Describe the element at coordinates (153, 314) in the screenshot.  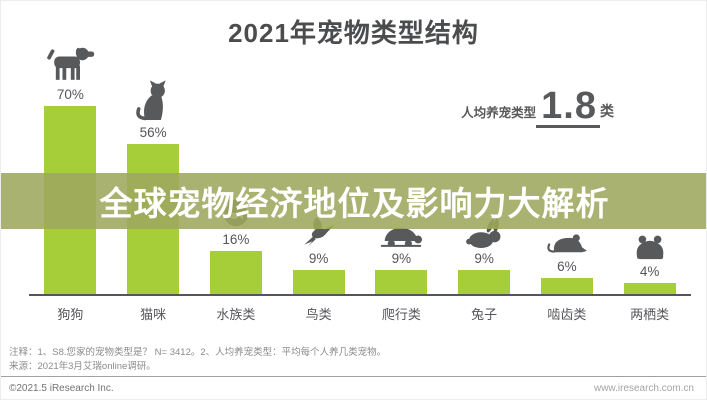
I see `x-label-cat: 猫咪` at that location.